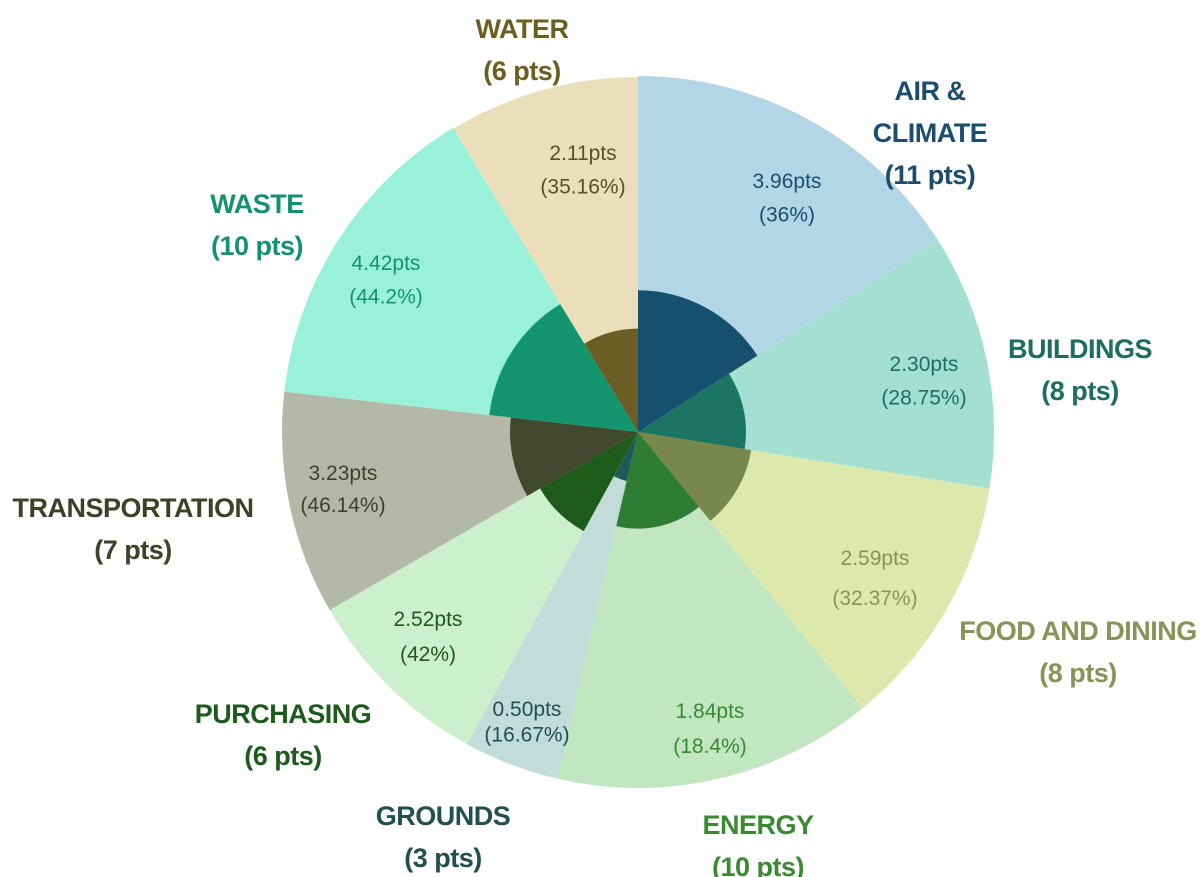  What do you see at coordinates (930, 91) in the screenshot?
I see `category-label-air-and-climate-line1: AIR &` at bounding box center [930, 91].